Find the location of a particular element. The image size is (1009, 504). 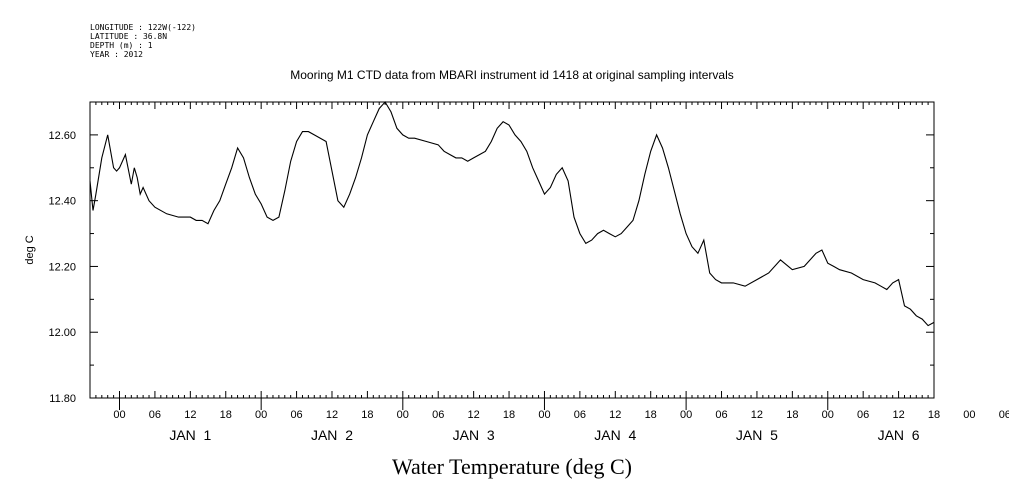

y-tick-labels: 11.80 12.00 12.20 12.40 12.60 is located at coordinates (62, 267).